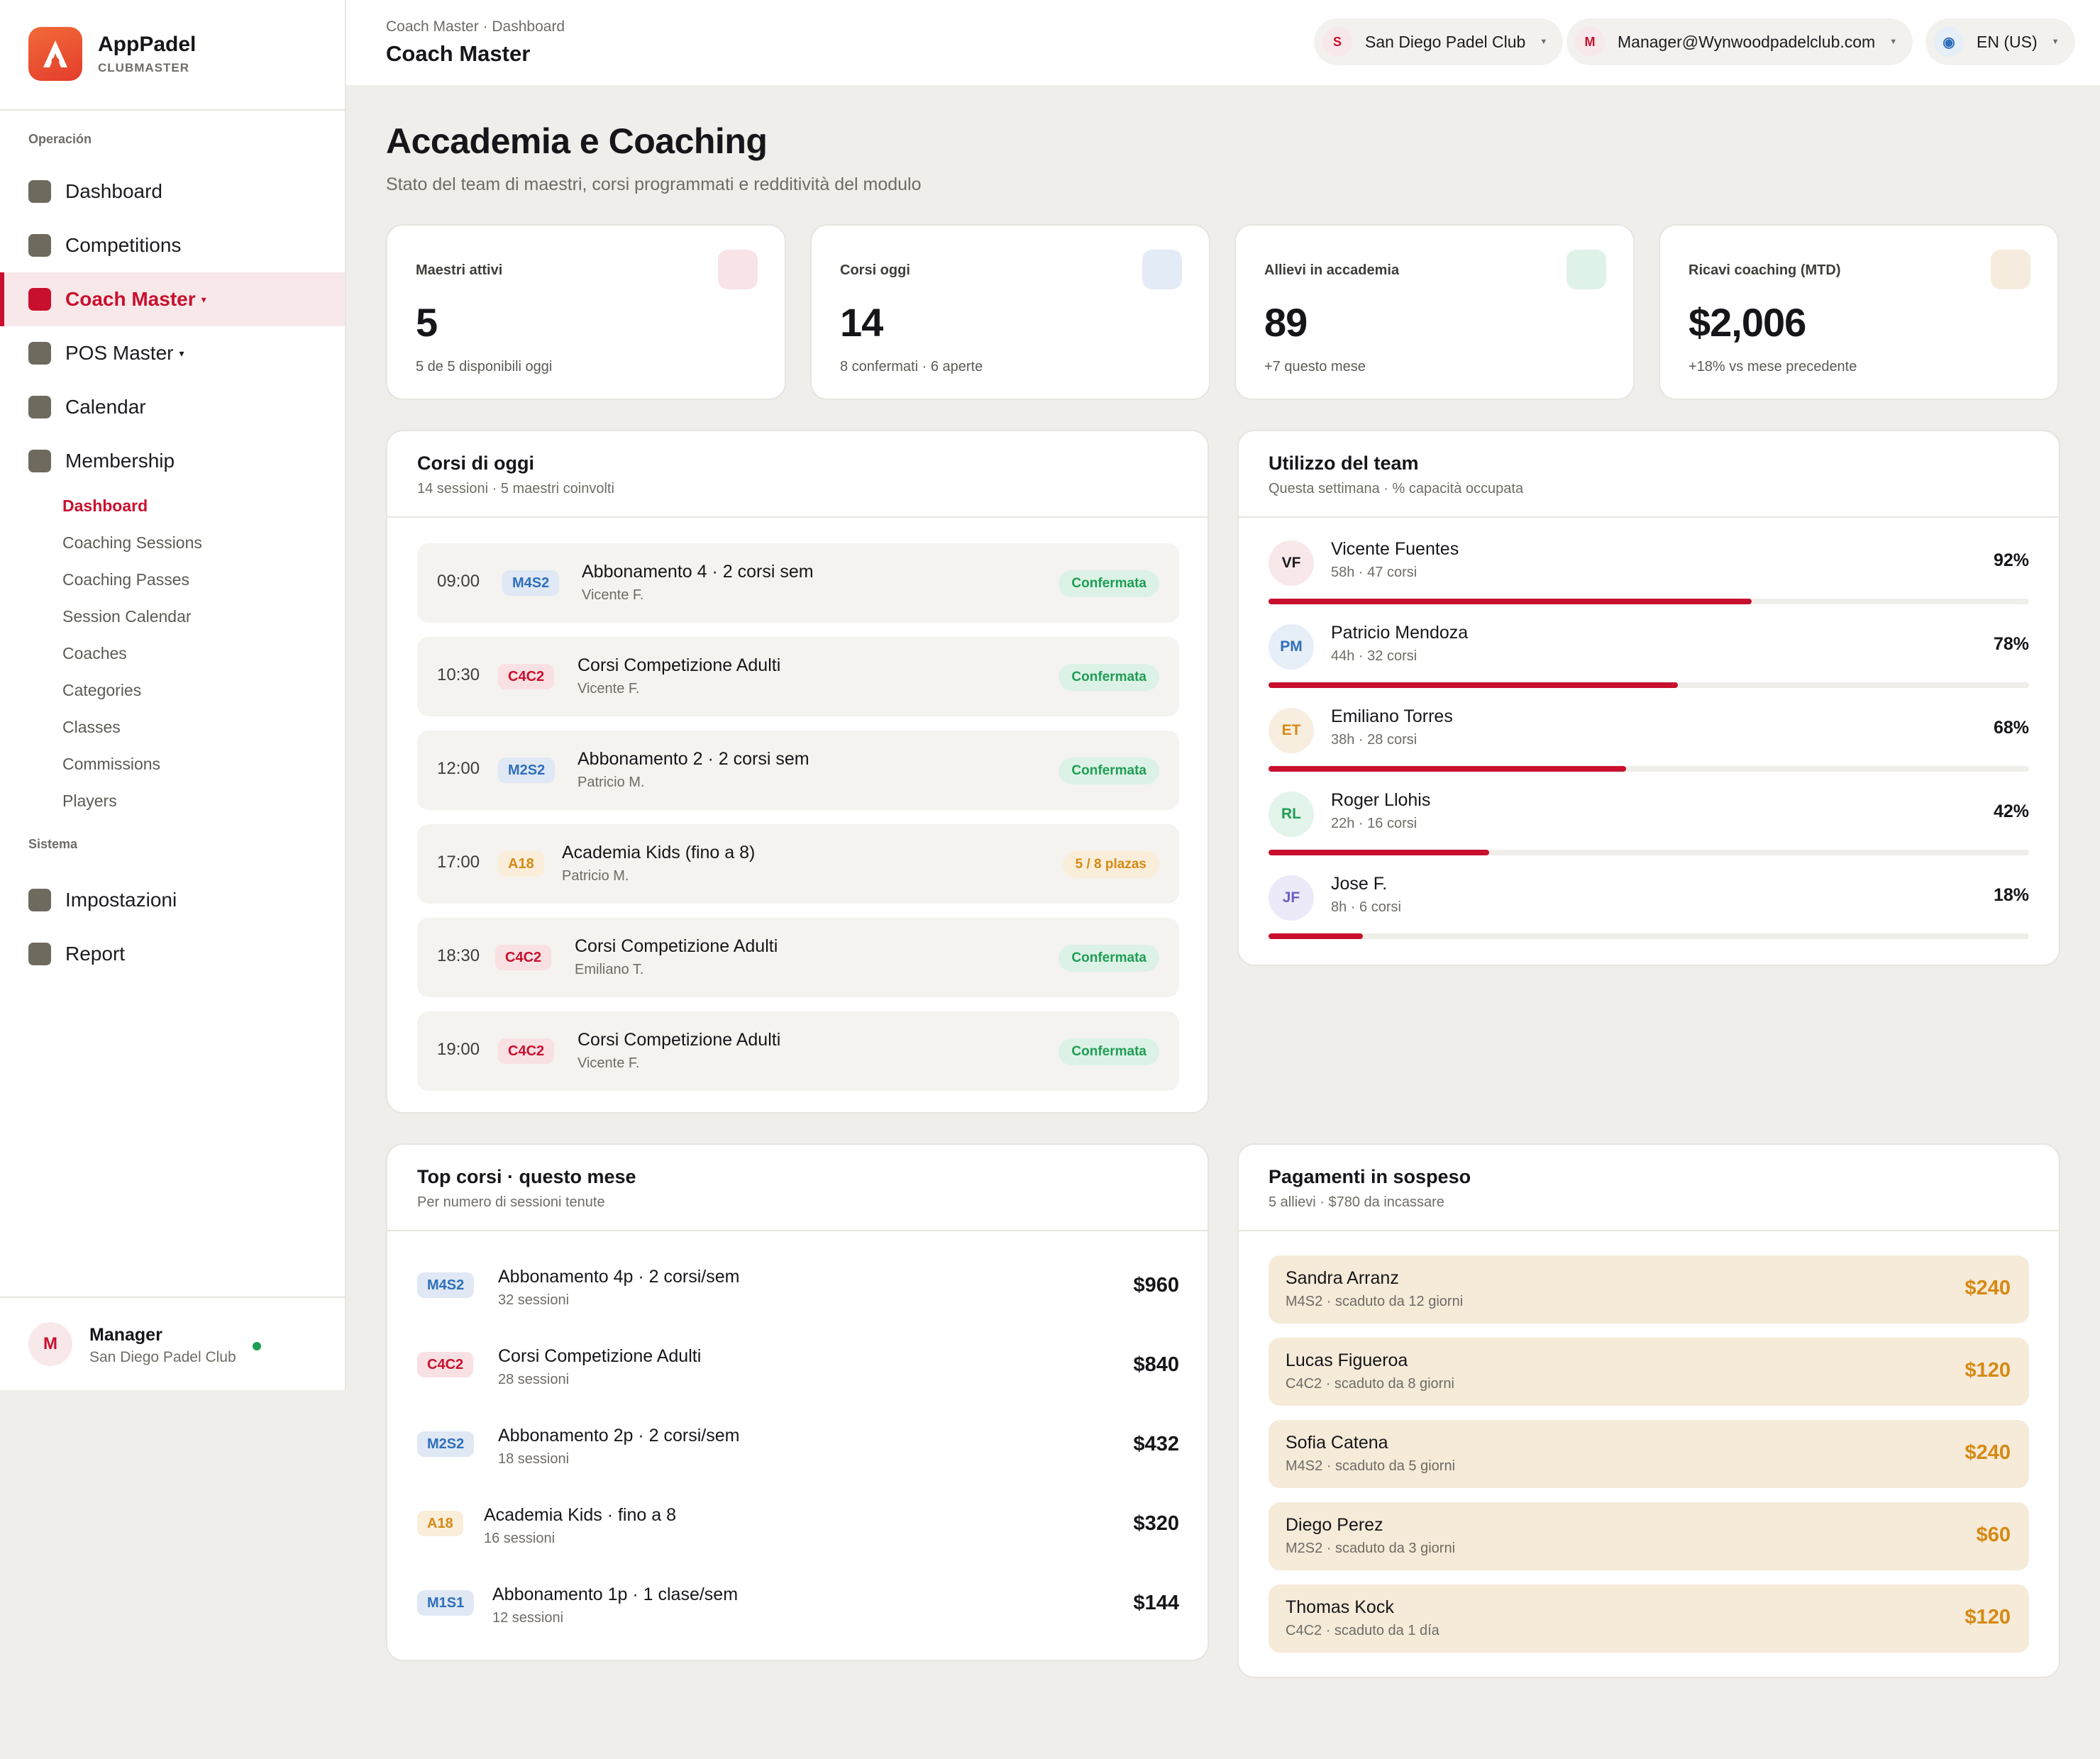  What do you see at coordinates (1400, 633) in the screenshot?
I see `coach-name: Patricio Mendoza` at bounding box center [1400, 633].